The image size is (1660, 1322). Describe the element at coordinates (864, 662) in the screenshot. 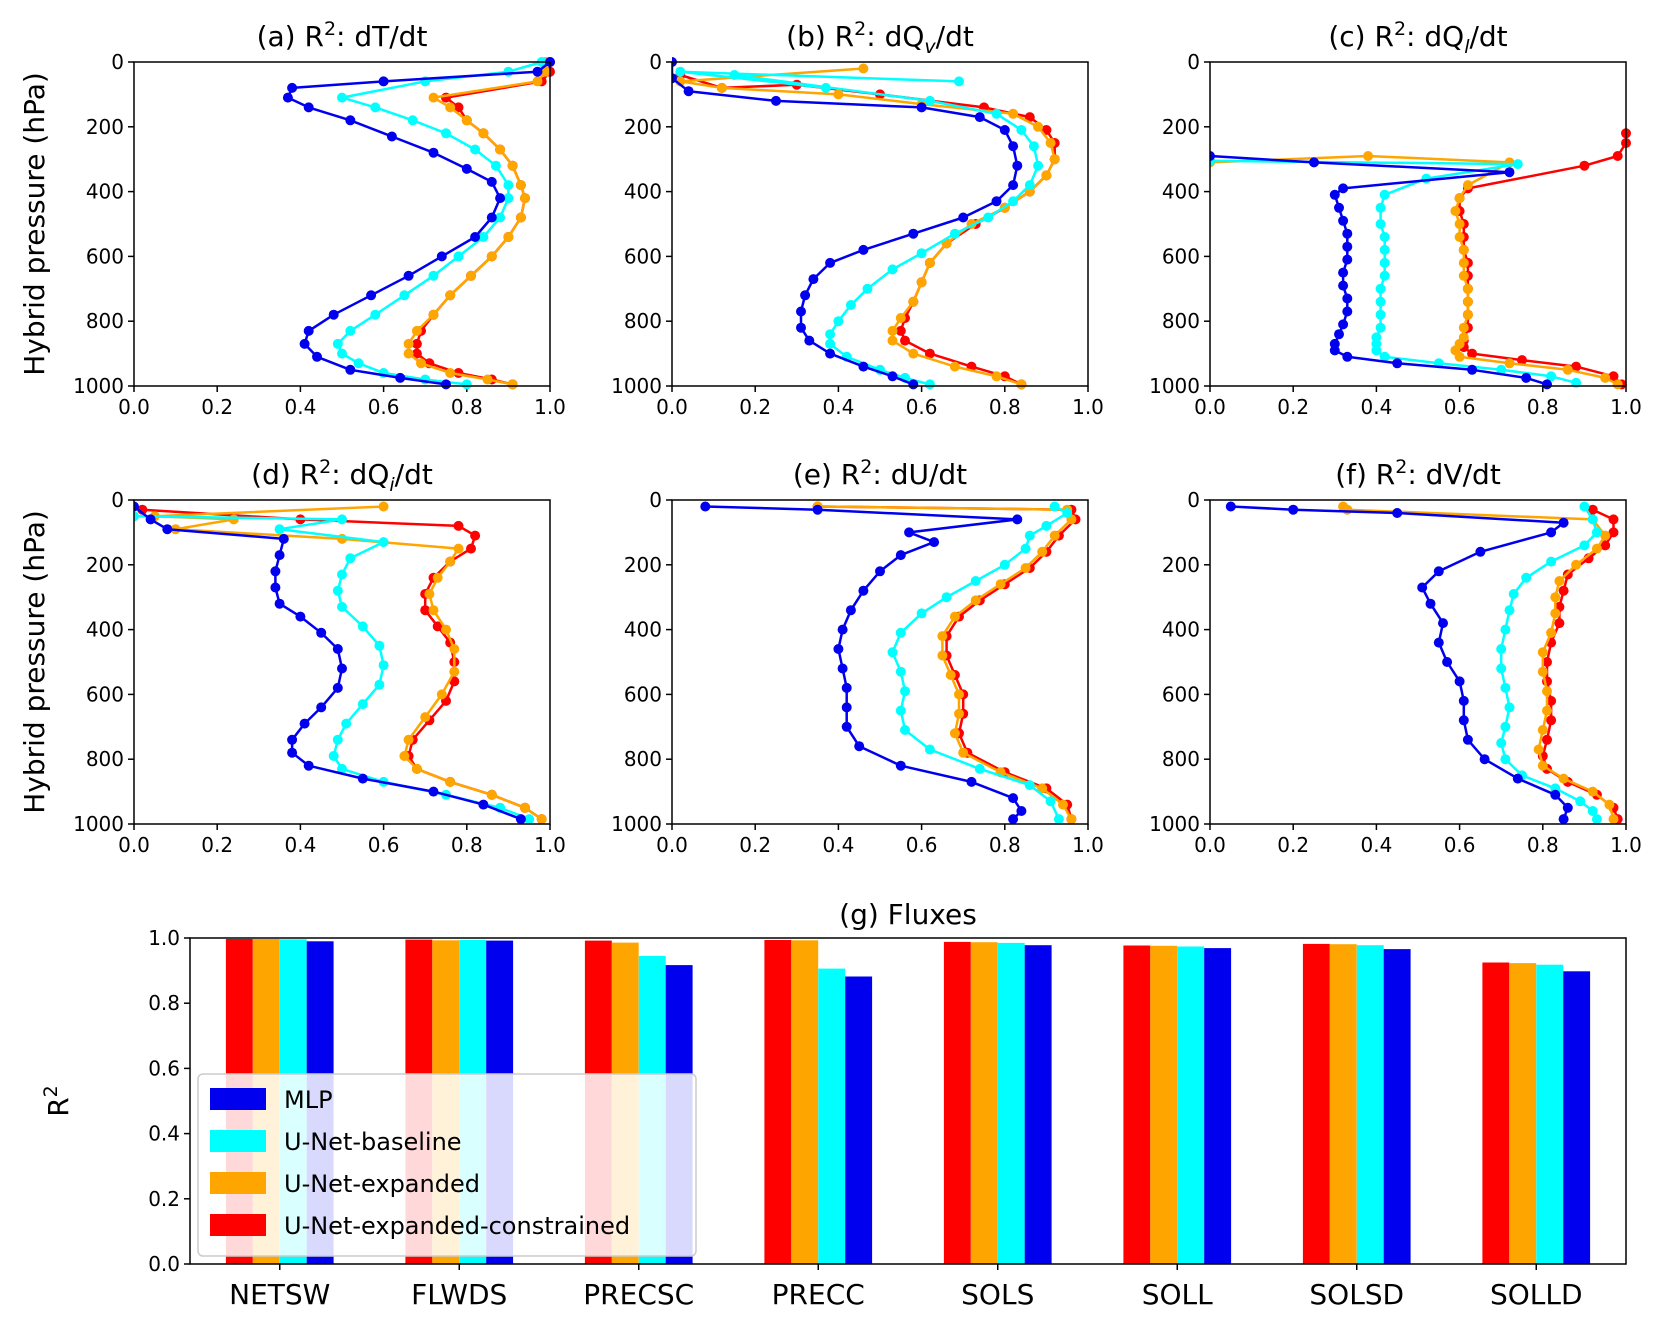

I see `series-line-MLP` at that location.